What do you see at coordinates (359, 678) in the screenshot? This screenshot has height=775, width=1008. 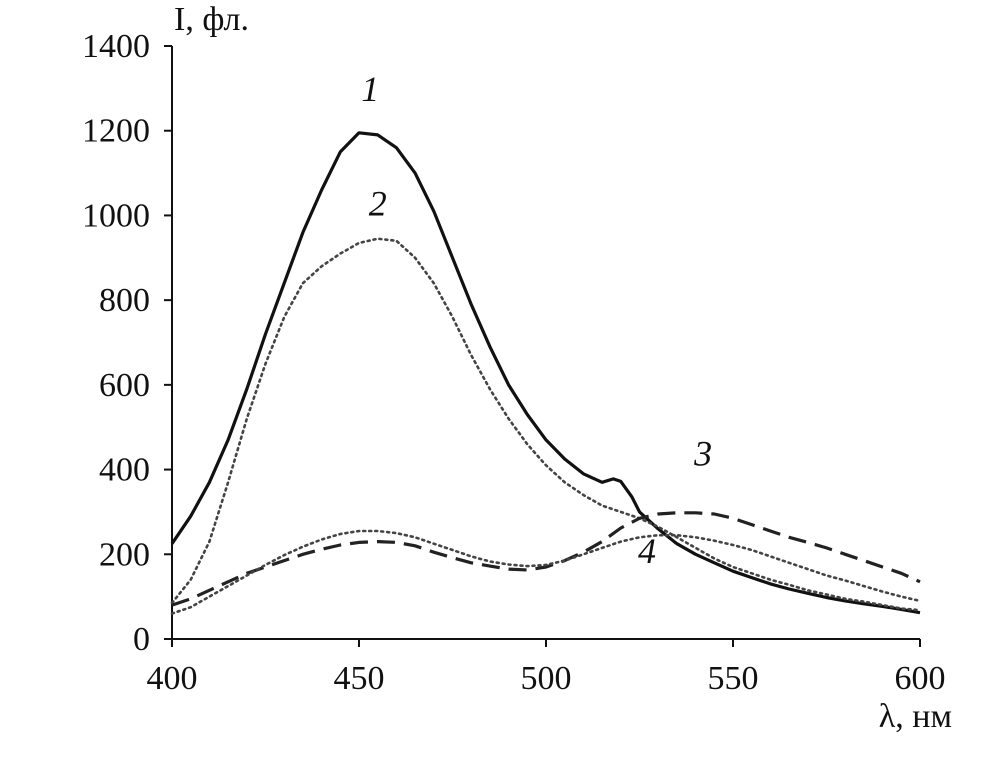 I see `x-tick-label: 450` at bounding box center [359, 678].